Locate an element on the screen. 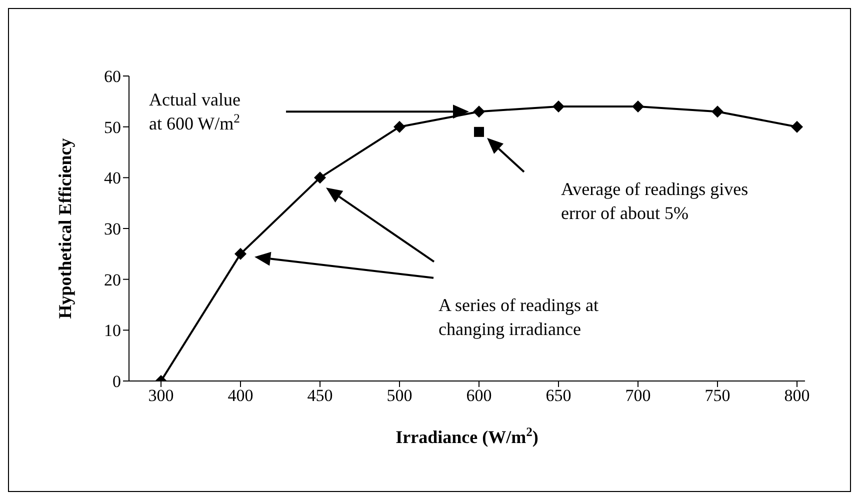  x-tick-label: 600 is located at coordinates (479, 396).